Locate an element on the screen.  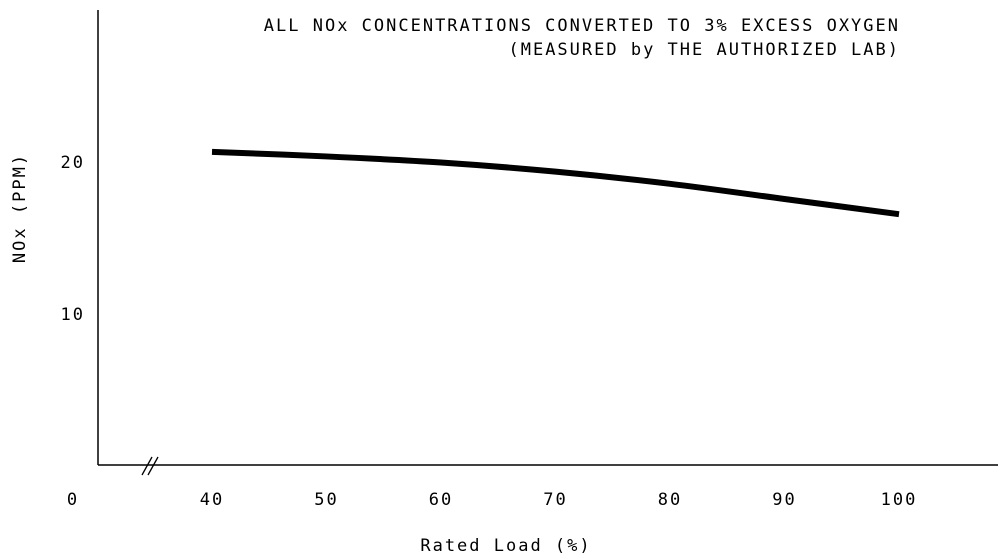
x-tick-label-90: 90 is located at coordinates (784, 500).